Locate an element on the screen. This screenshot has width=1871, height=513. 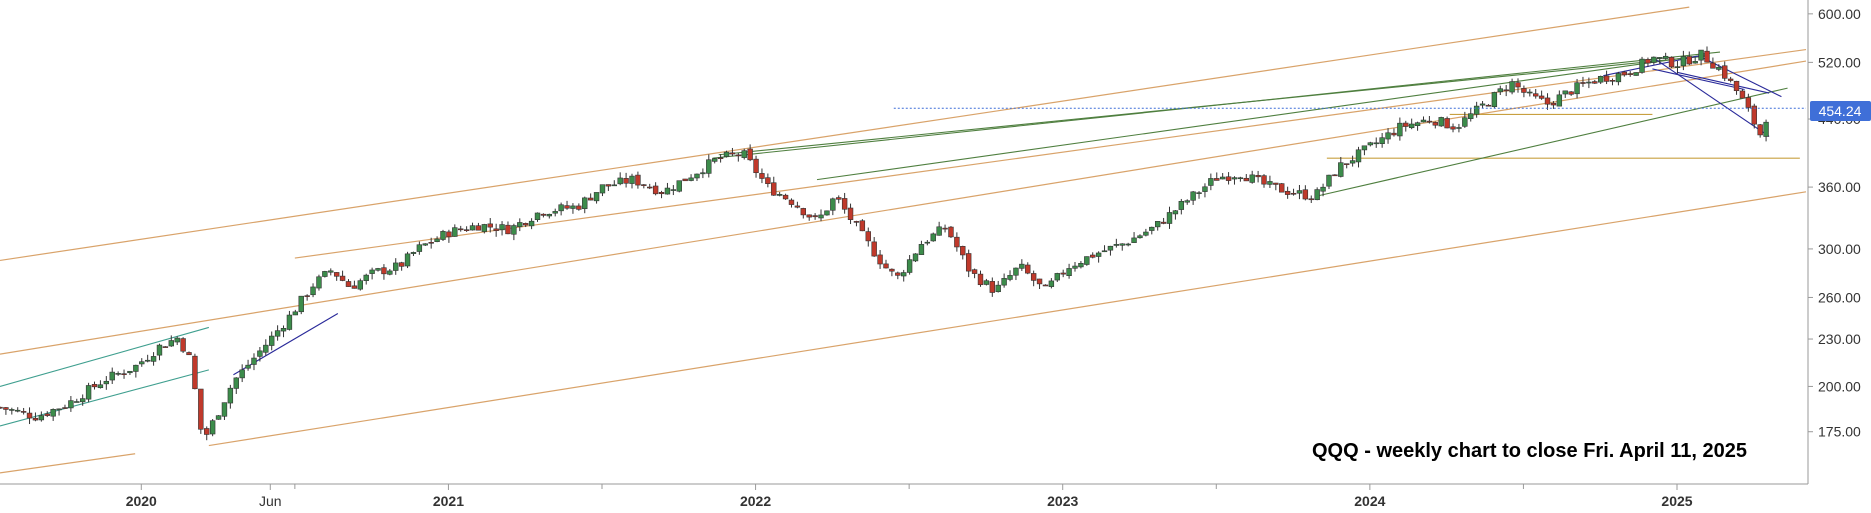
x-tick-label: 2024 is located at coordinates (1369, 501).